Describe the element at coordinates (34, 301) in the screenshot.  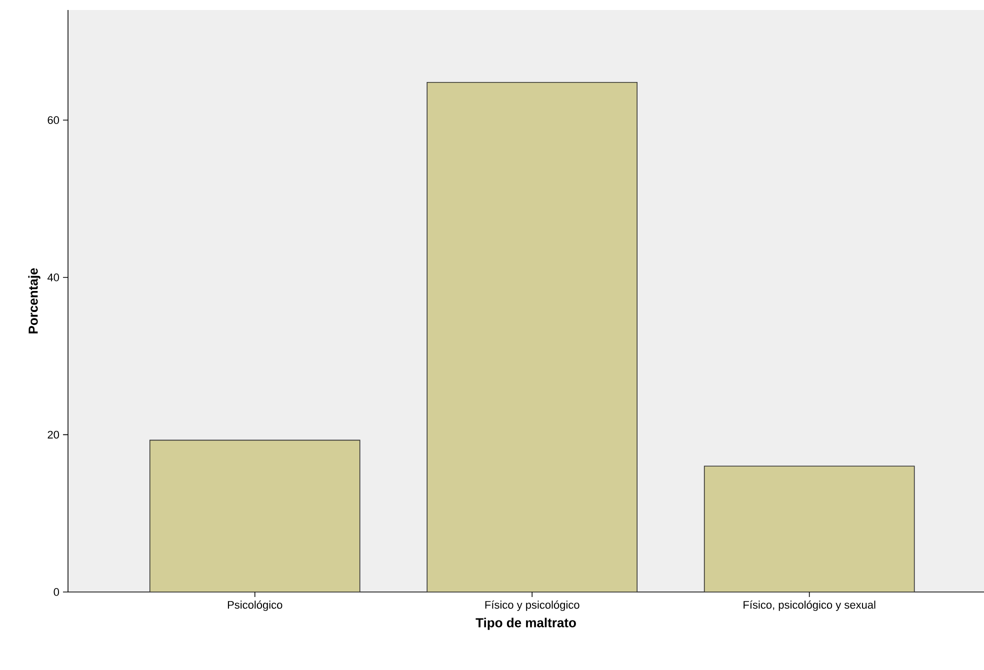
I see `y-axis-title: Porcentaje` at that location.